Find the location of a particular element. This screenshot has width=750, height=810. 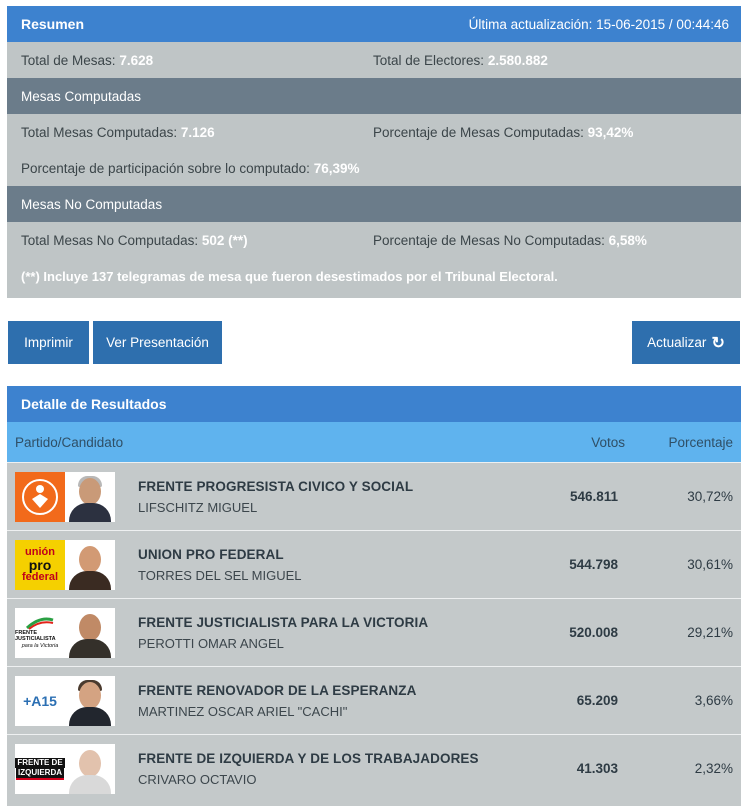

pct-computadas: Porcentaje de Mesas Computadas: 93,42% is located at coordinates (503, 132).